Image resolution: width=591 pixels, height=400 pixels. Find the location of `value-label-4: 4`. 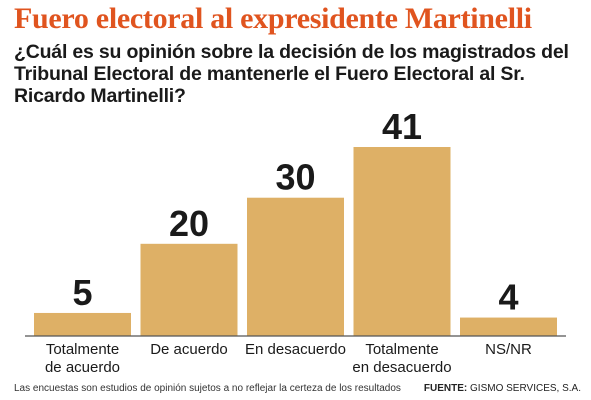

value-label-4: 4 is located at coordinates (508, 297).